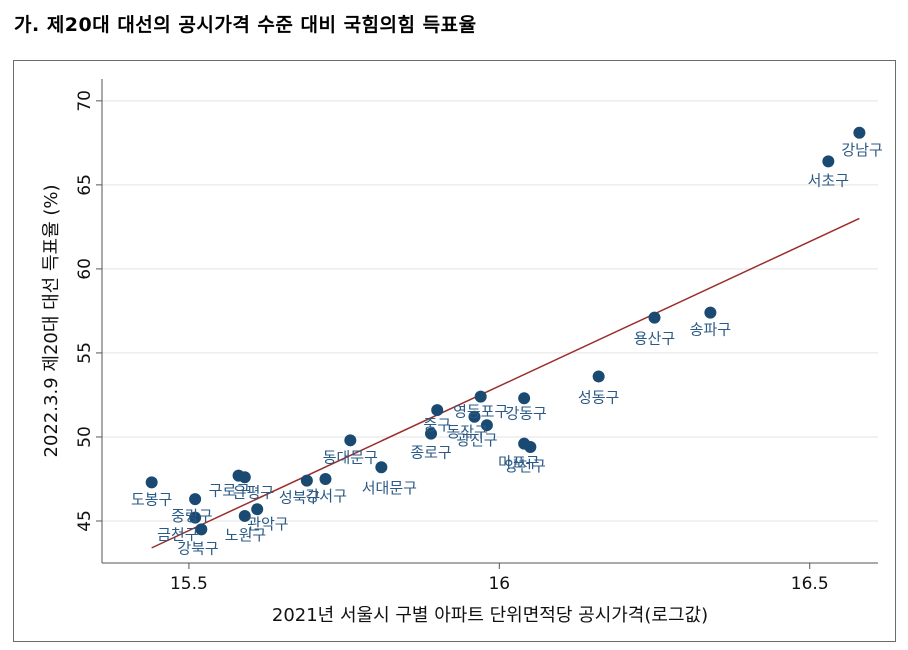  What do you see at coordinates (654, 339) in the screenshot?
I see `point-label: 용산구` at bounding box center [654, 339].